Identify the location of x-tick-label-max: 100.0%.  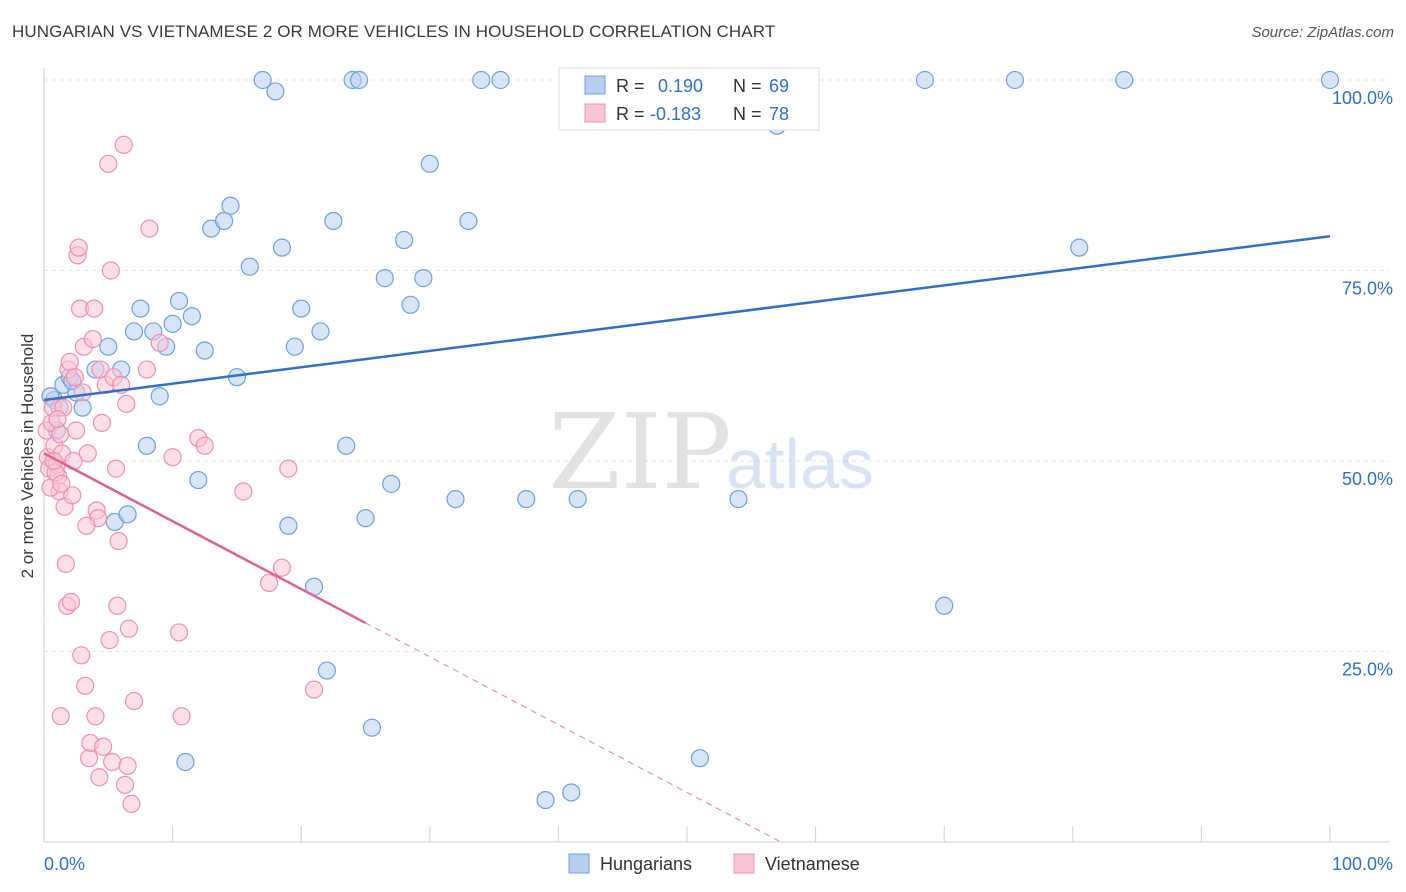
(1362, 864).